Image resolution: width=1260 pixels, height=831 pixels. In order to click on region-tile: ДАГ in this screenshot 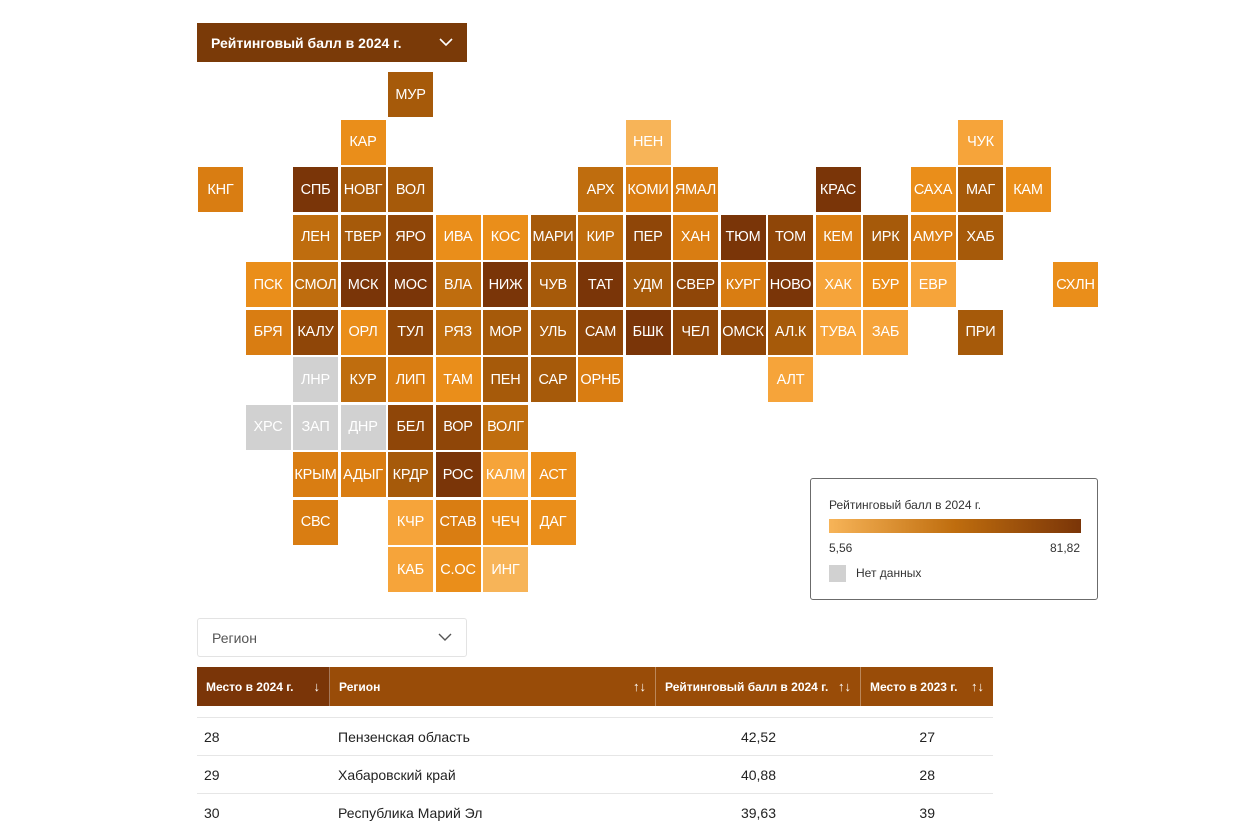, I will do `click(553, 522)`.